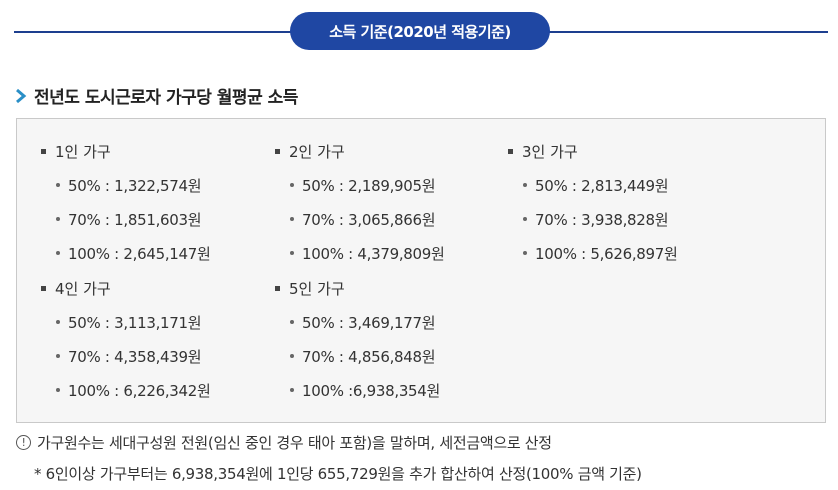  What do you see at coordinates (602, 219) in the screenshot?
I see `income-value: 70% : 3,938,828원` at bounding box center [602, 219].